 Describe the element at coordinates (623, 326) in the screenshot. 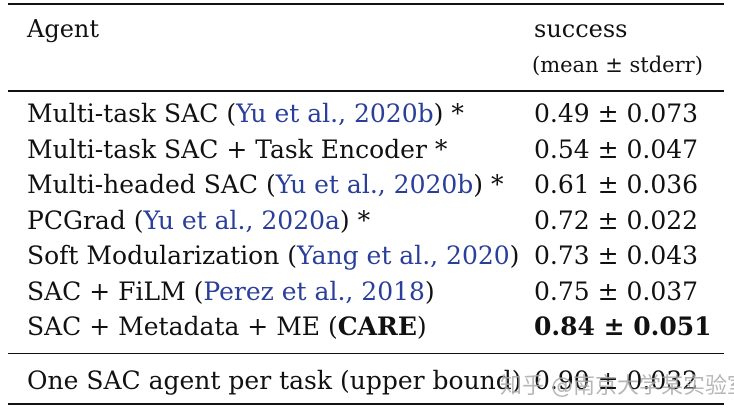

I see `score-row-6: 0.84 ± 0.051` at that location.